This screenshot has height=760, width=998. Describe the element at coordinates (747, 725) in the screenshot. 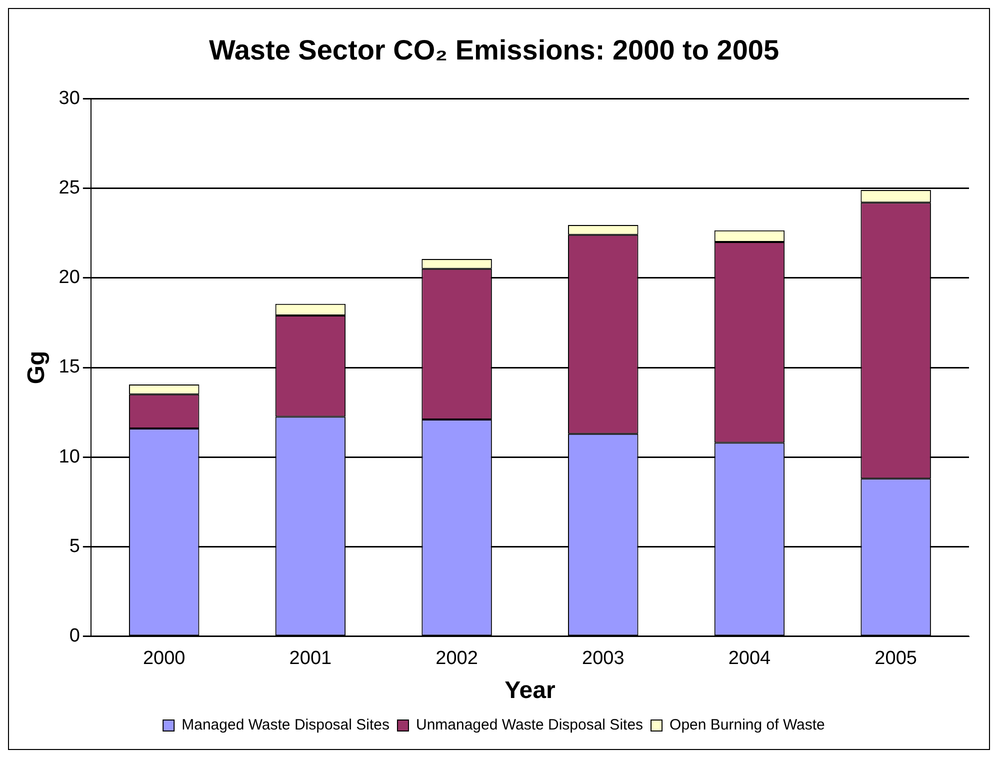

I see `legend-label: Open Burning of Waste` at that location.